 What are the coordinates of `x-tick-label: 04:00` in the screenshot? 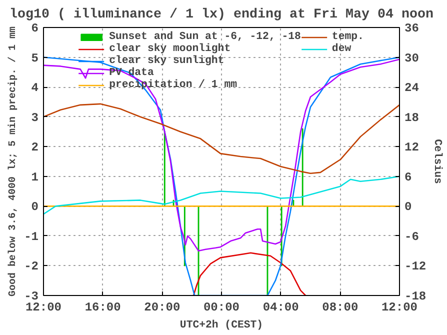 It's located at (280, 307).